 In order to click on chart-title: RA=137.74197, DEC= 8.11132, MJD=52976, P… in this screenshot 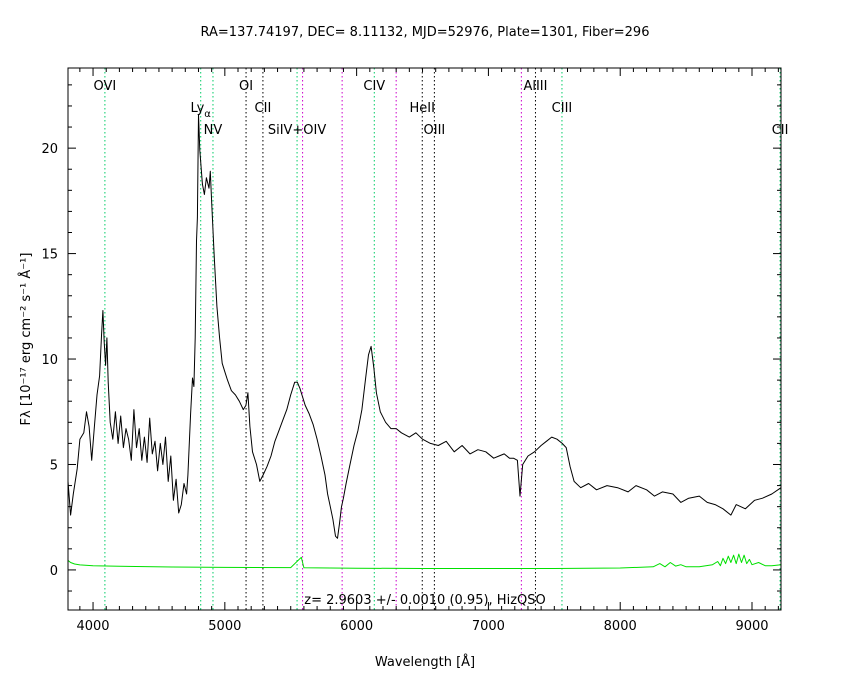, I will do `click(425, 32)`.